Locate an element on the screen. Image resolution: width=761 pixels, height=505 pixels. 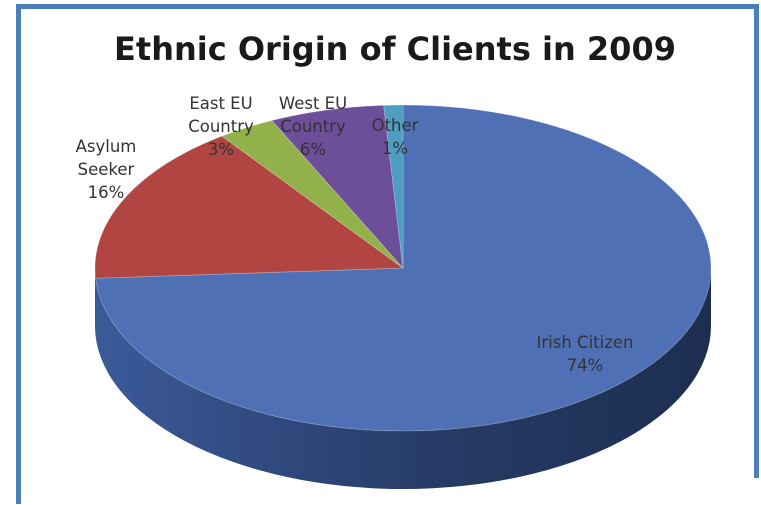
chart-title: Ethnic Origin of Clients in 2009 is located at coordinates (395, 49).